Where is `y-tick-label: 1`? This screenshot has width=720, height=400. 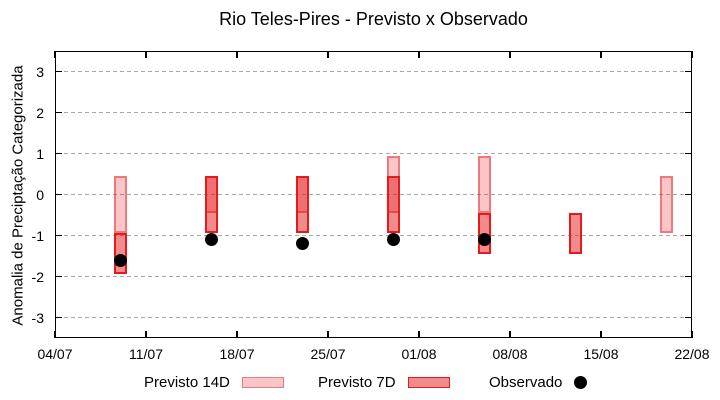
y-tick-label: 1 is located at coordinates (40, 153).